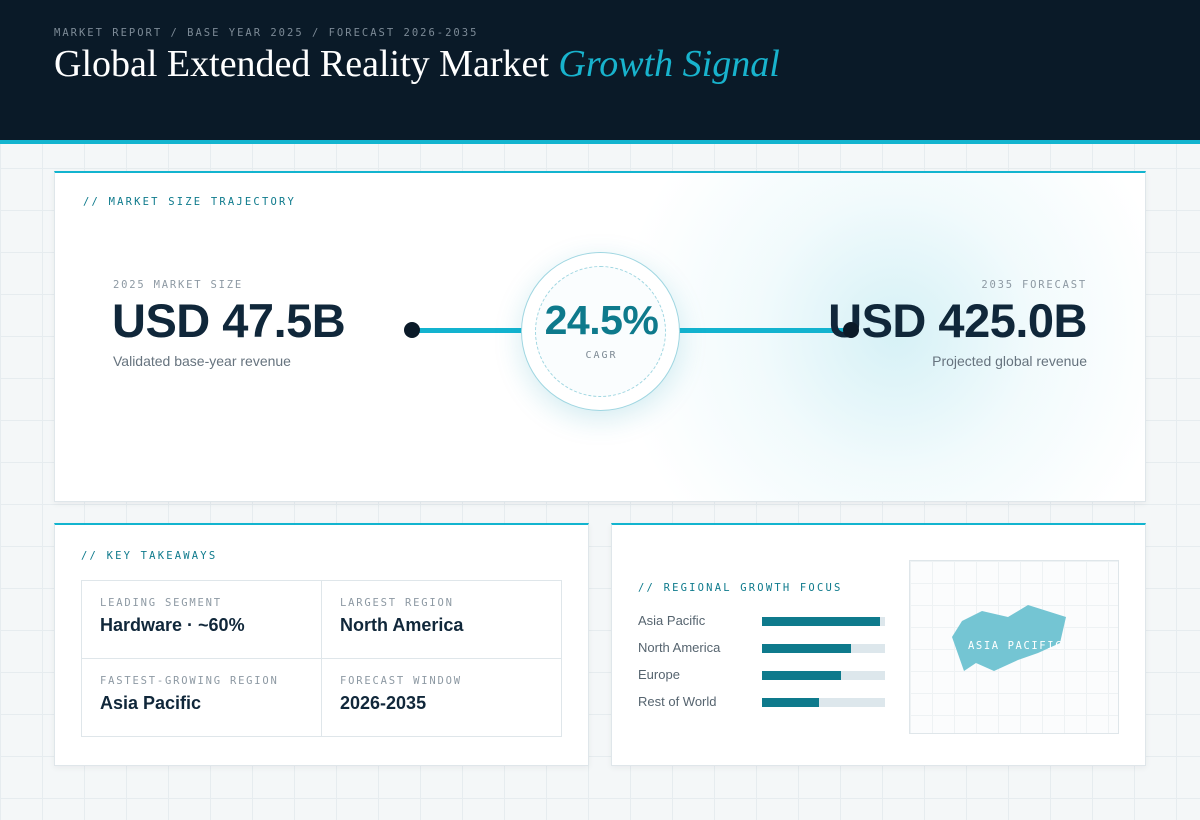 Image resolution: width=1200 pixels, height=820 pixels. I want to click on region-name: North America, so click(679, 647).